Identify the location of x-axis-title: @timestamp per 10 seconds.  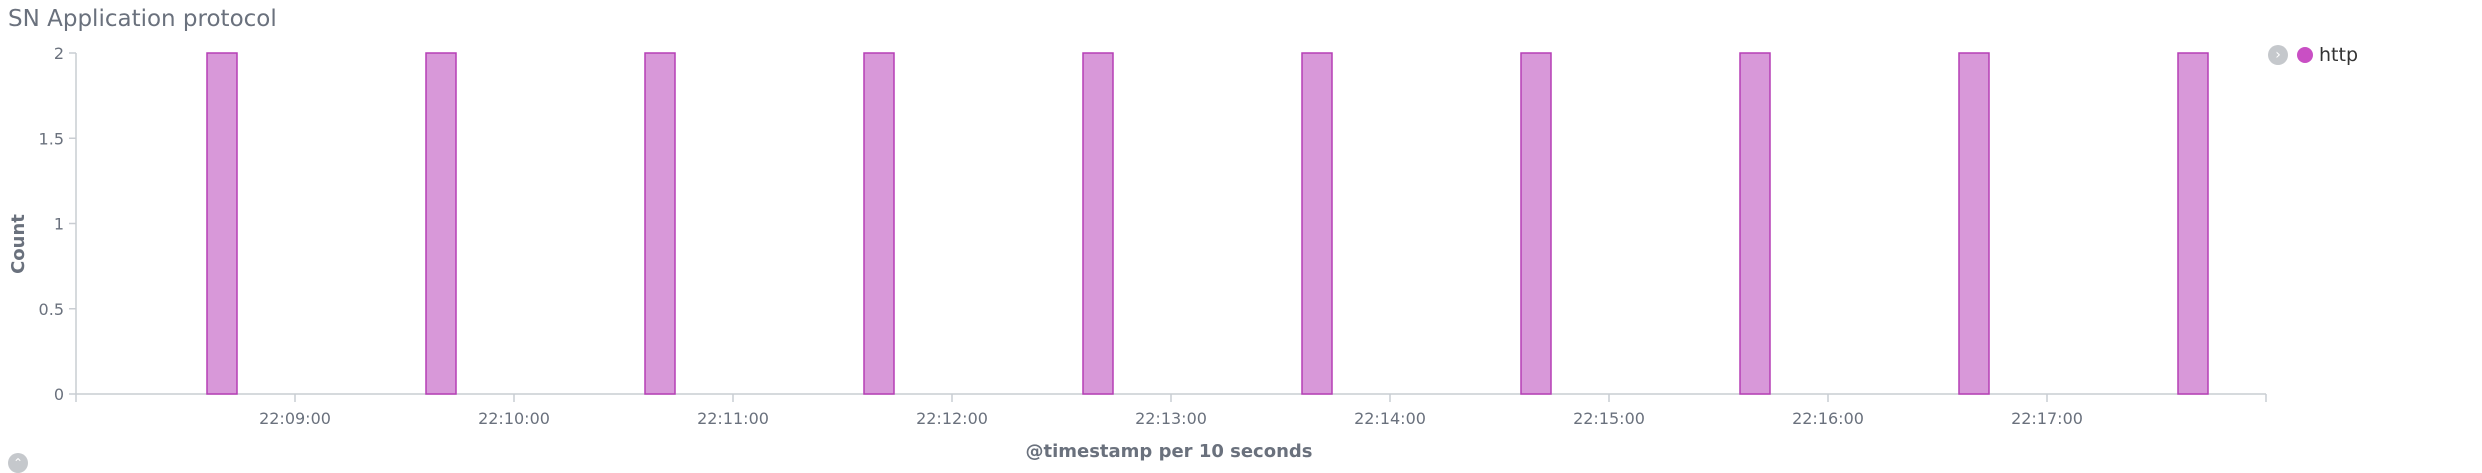
(1168, 451).